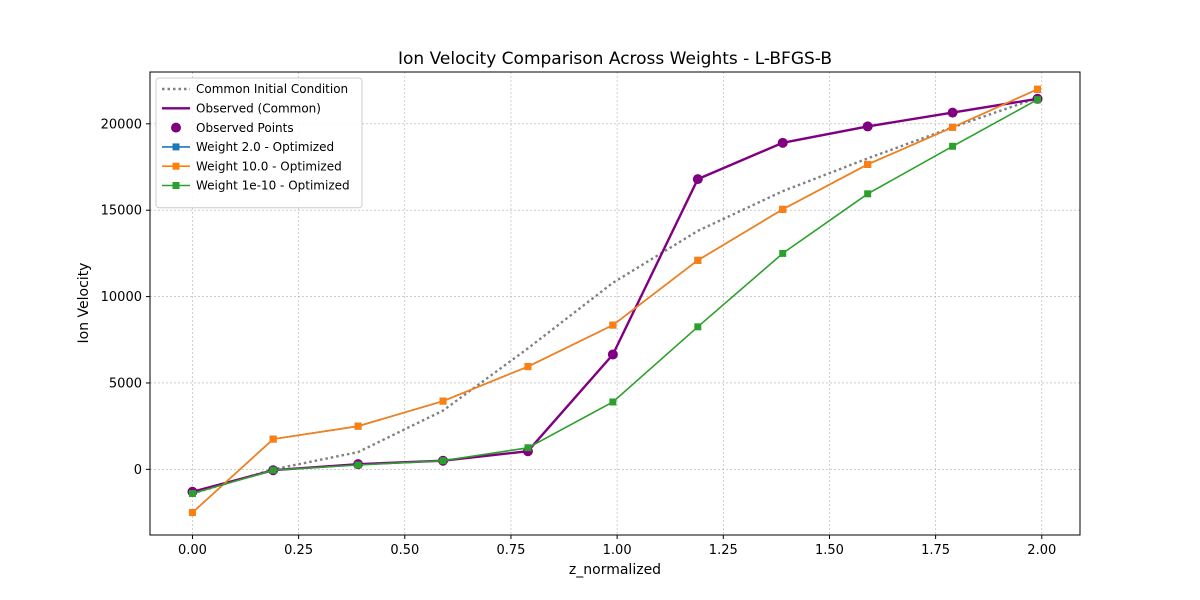 This screenshot has height=600, width=1200. Describe the element at coordinates (617, 550) in the screenshot. I see `x-tick-label: 1.00` at that location.